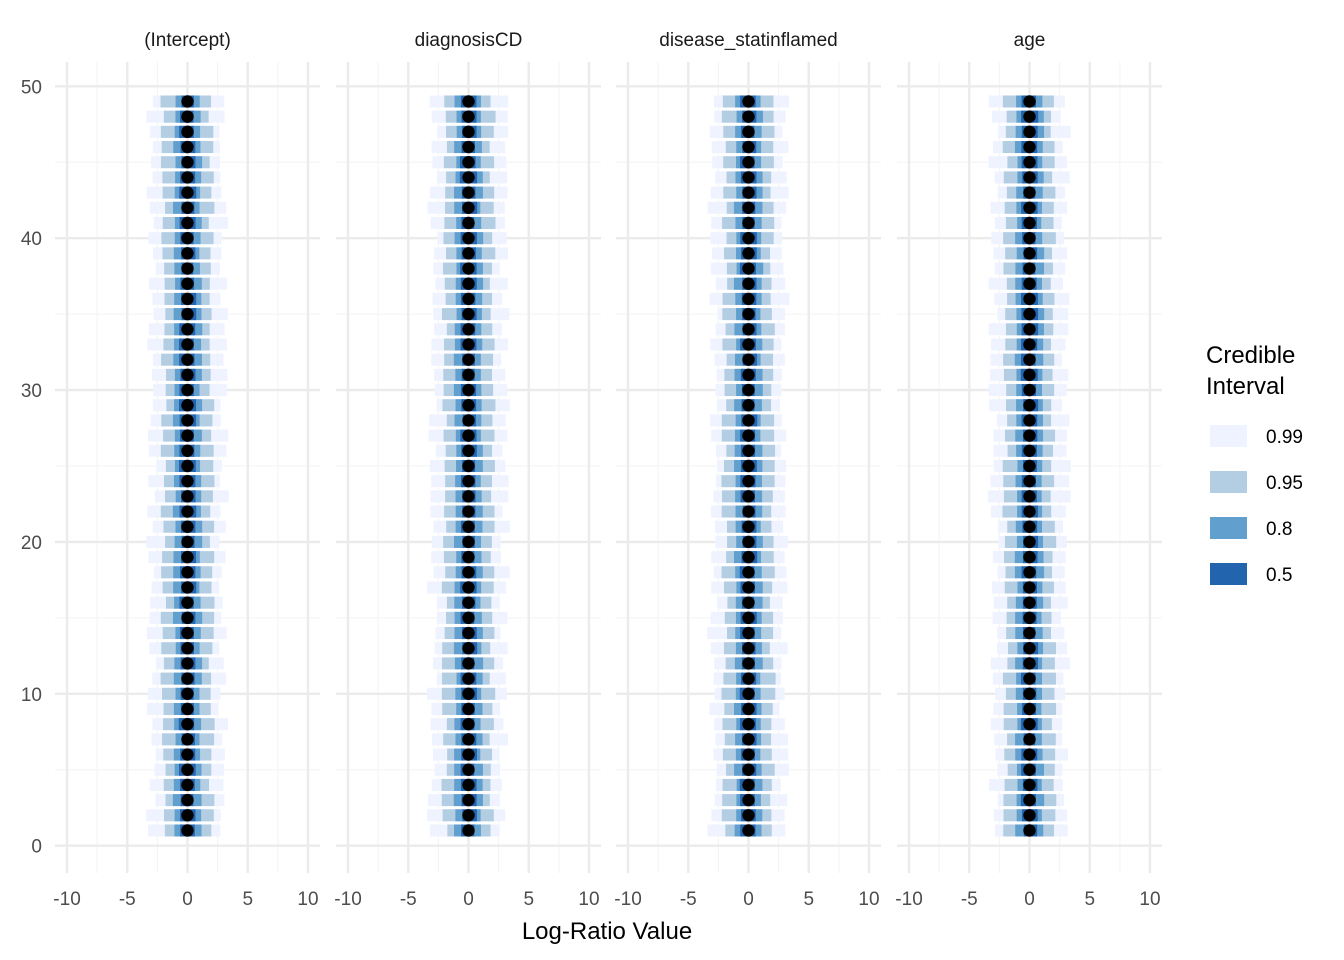 The width and height of the screenshot is (1344, 960). I want to click on facet-strip-label: age, so click(1030, 40).